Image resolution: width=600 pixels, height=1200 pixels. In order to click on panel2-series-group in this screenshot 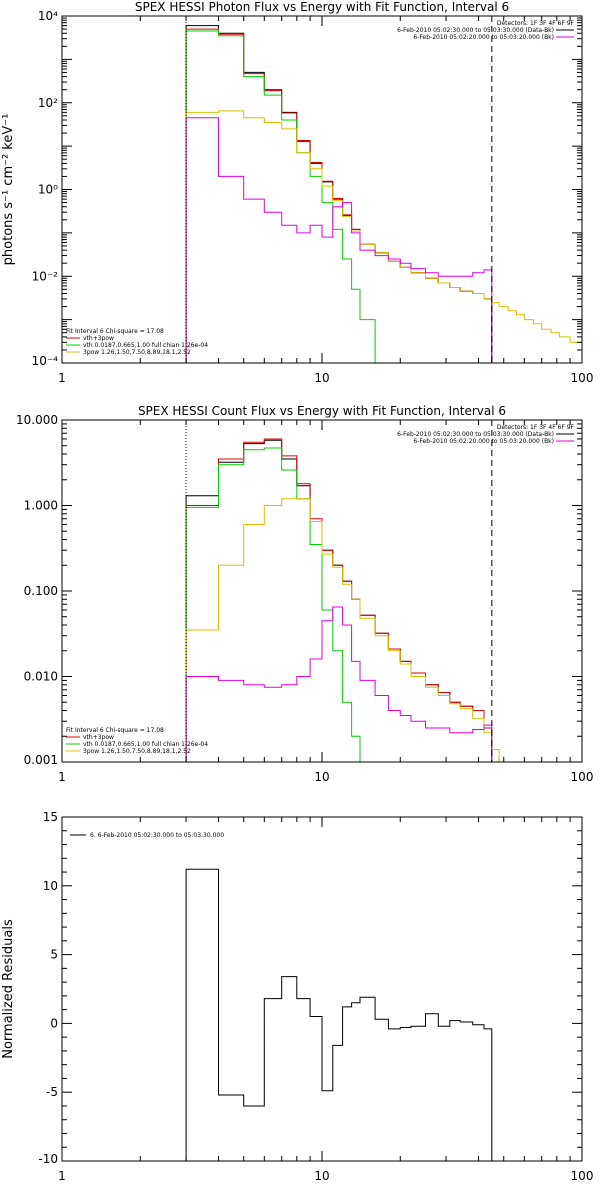, I will do `click(347, 600)`.